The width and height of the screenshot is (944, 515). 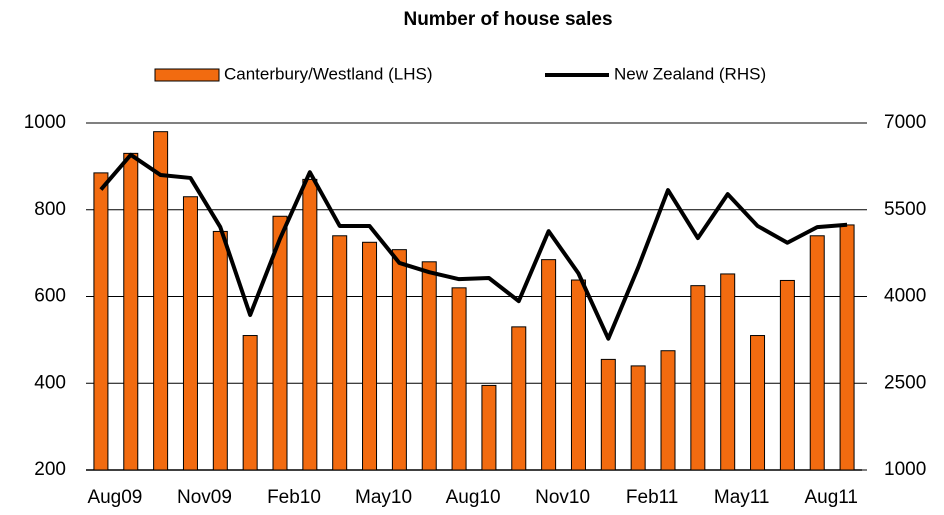 I want to click on y-tick-label: 200, so click(x=50, y=469).